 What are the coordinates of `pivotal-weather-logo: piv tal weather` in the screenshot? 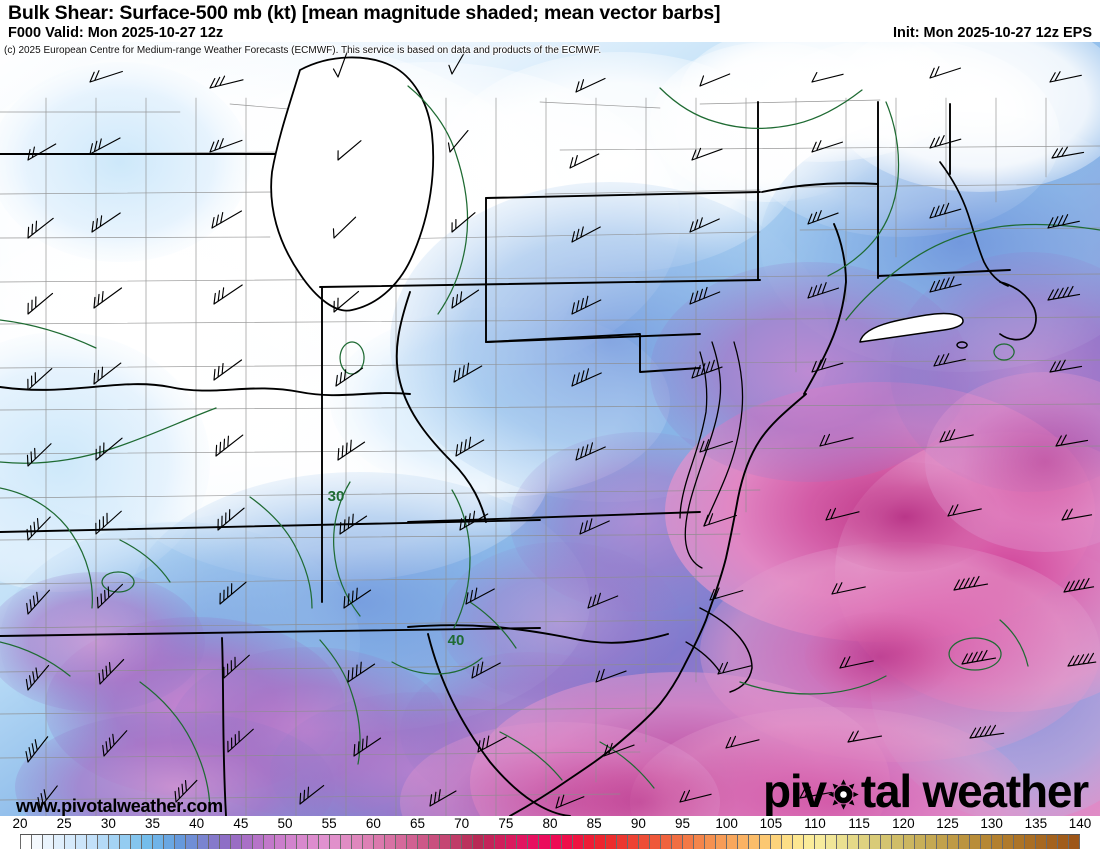 It's located at (926, 791).